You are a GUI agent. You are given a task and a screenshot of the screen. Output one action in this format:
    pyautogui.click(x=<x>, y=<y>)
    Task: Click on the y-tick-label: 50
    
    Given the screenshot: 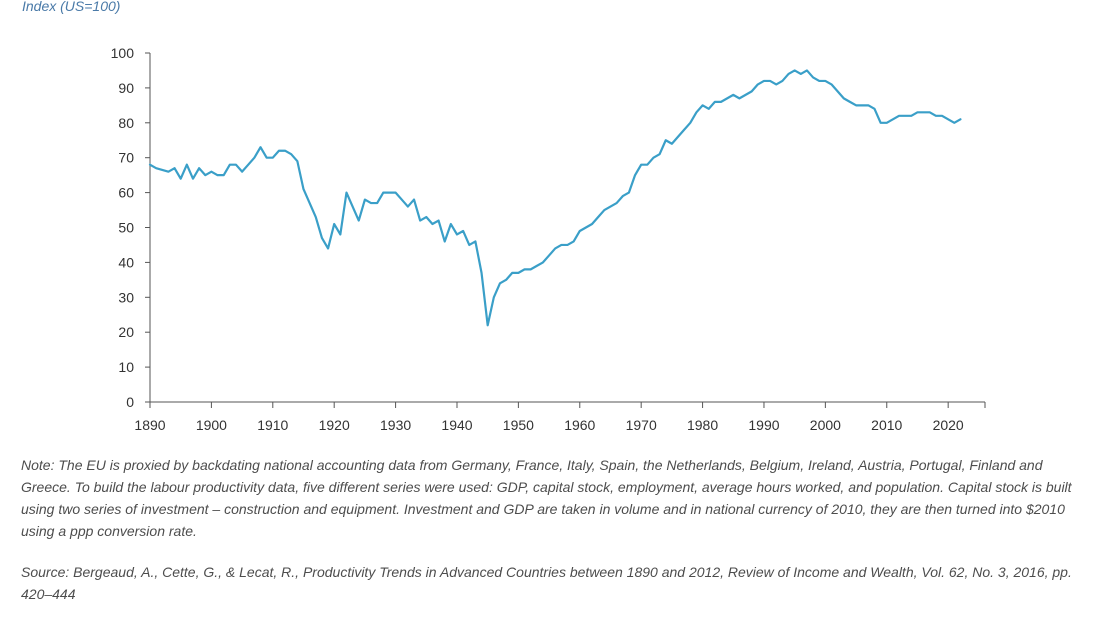 What is the action you would take?
    pyautogui.click(x=126, y=228)
    